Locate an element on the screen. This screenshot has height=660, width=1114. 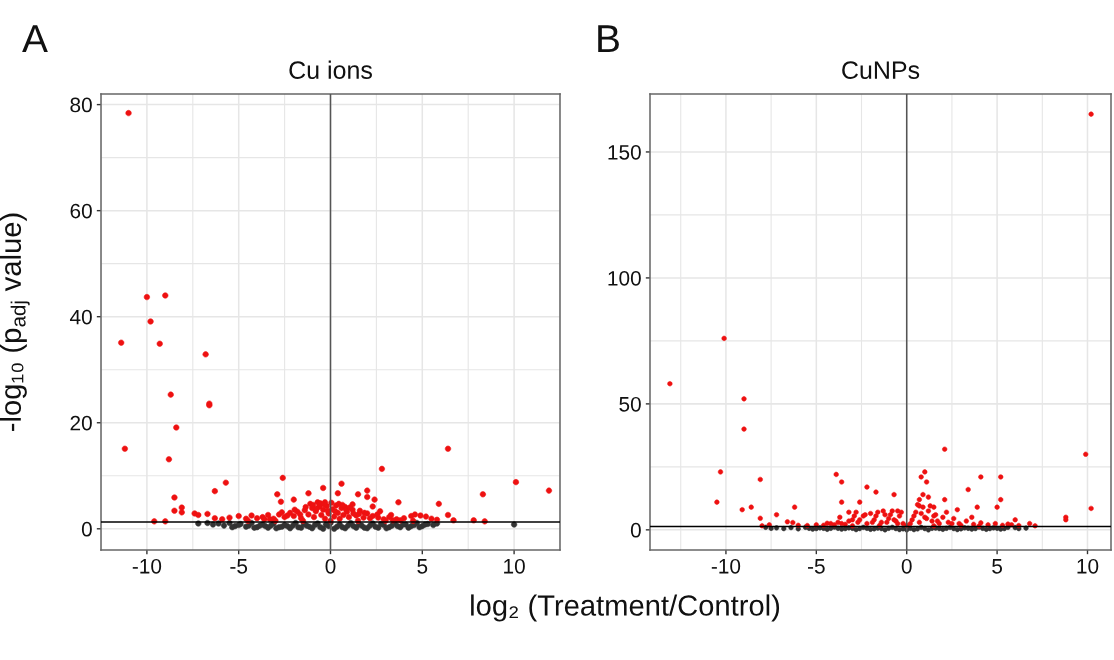
text: A is located at coordinates (35, 39).